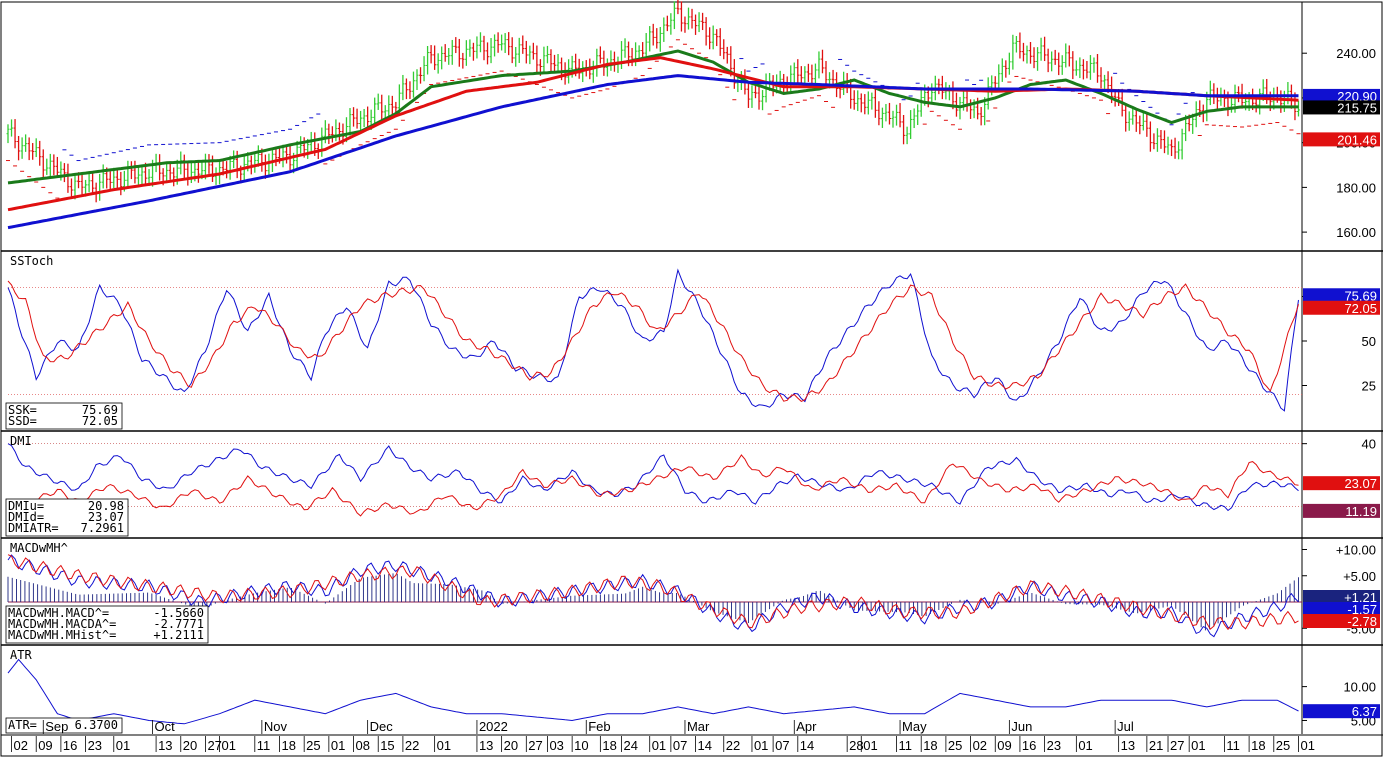  What do you see at coordinates (631, 745) in the screenshot?
I see `x-day-label: 24` at bounding box center [631, 745].